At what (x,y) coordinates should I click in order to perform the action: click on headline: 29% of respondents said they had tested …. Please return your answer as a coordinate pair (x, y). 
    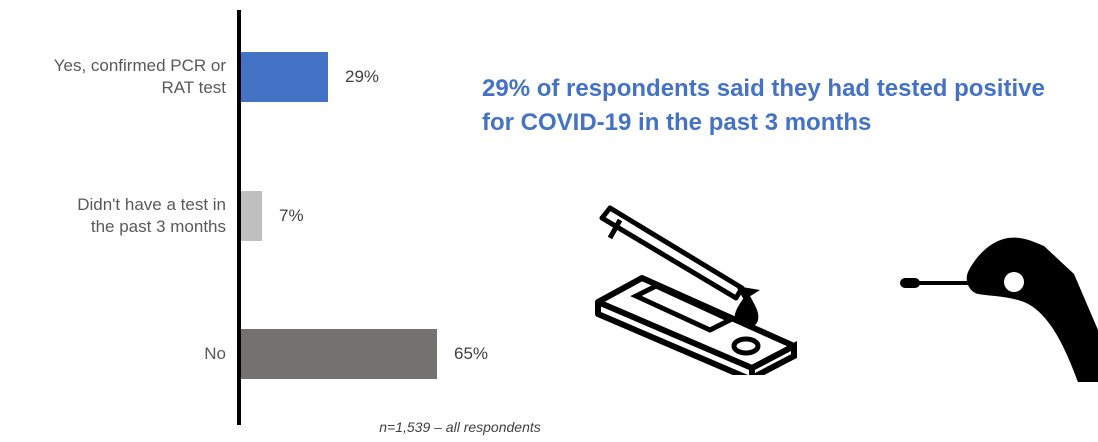
    Looking at the image, I should click on (763, 105).